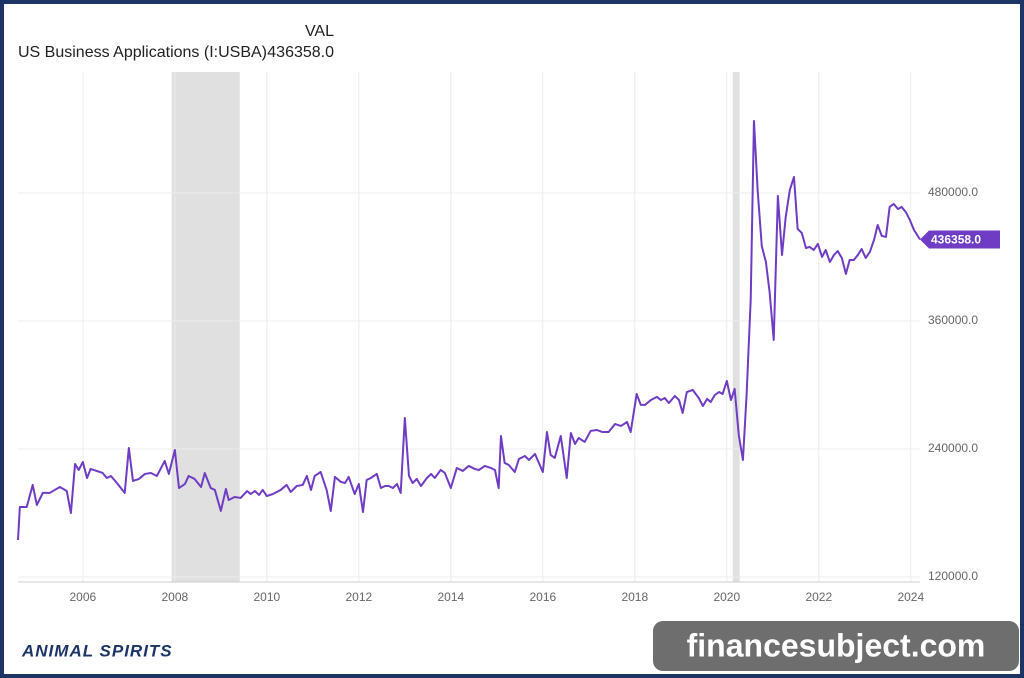 This screenshot has height=678, width=1024. What do you see at coordinates (910, 597) in the screenshot?
I see `x-tick-label: 2024` at bounding box center [910, 597].